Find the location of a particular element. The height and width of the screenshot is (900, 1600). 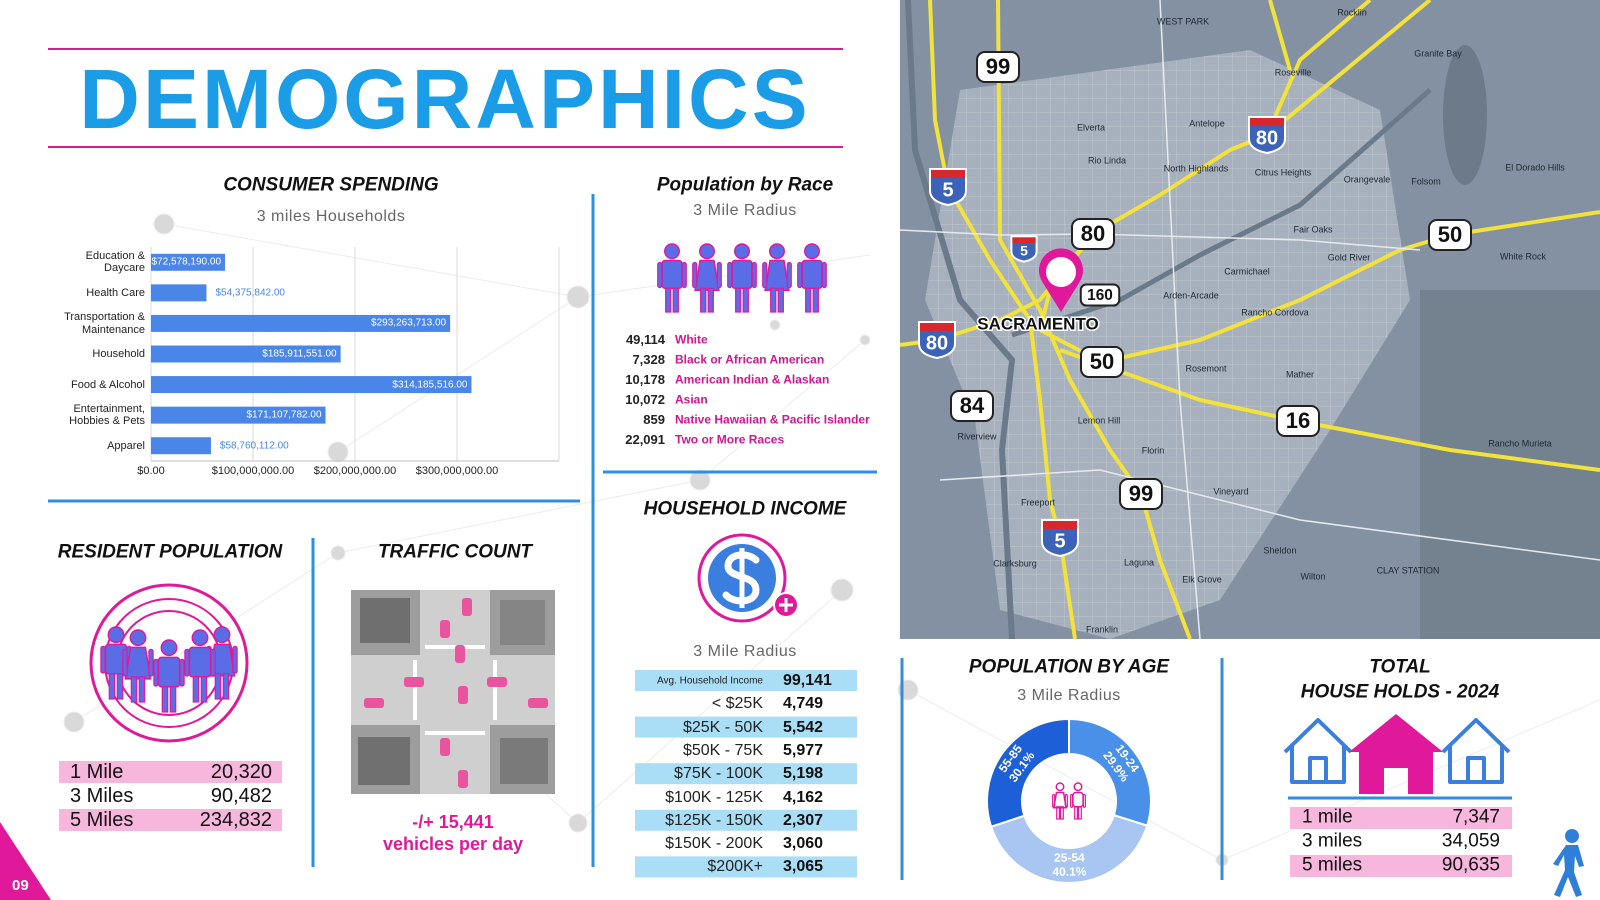

interstate-shield is located at coordinates (1060, 538).